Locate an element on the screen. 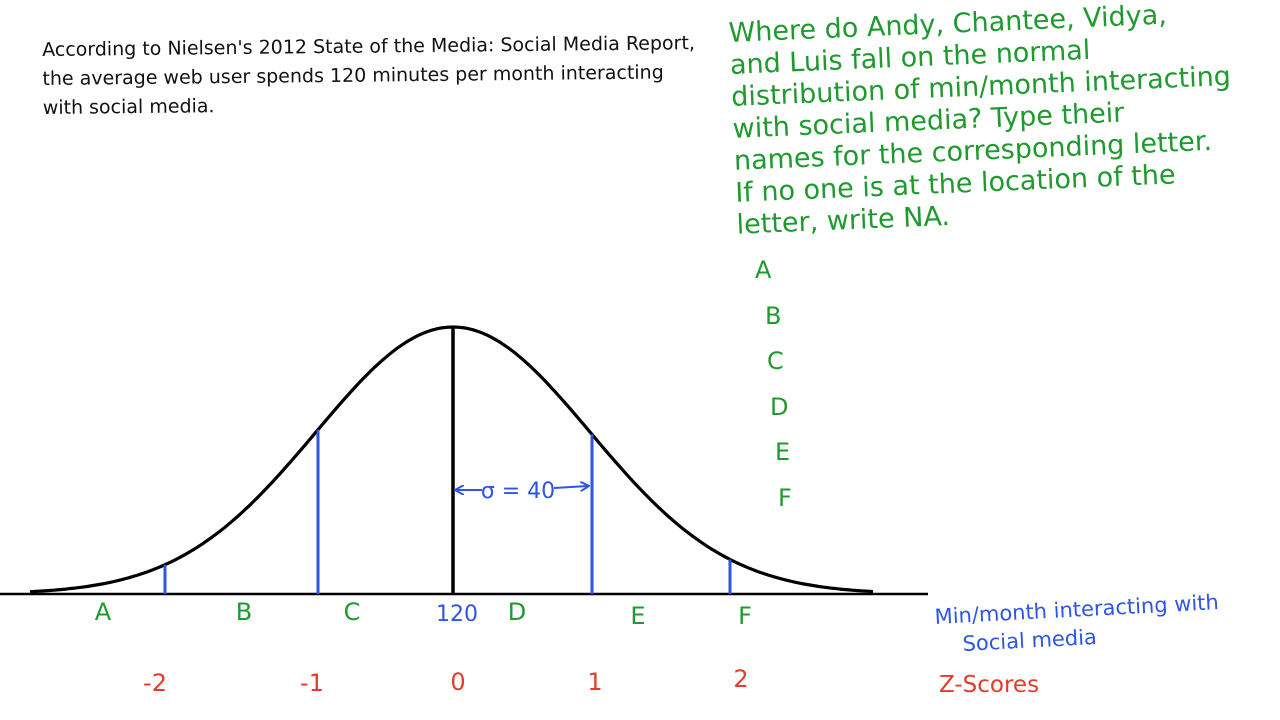 This screenshot has height=720, width=1280. axis-label-line-1: Min/month interacting with is located at coordinates (1076, 609).